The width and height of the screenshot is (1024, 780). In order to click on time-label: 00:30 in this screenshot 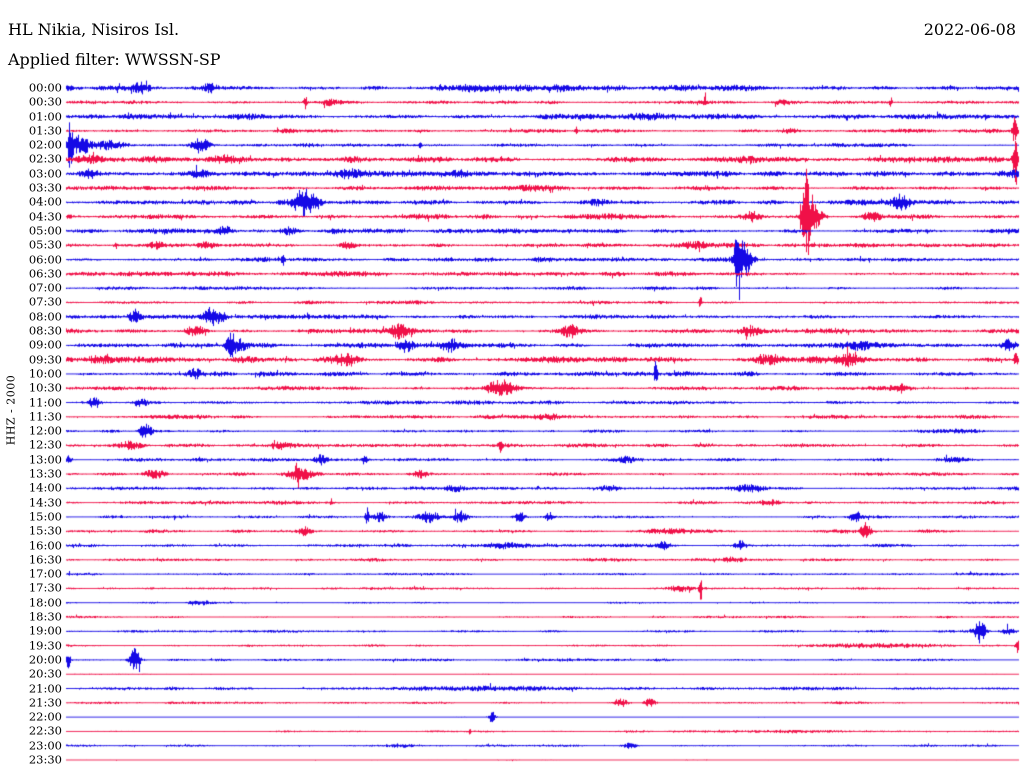, I will do `click(45, 101)`.